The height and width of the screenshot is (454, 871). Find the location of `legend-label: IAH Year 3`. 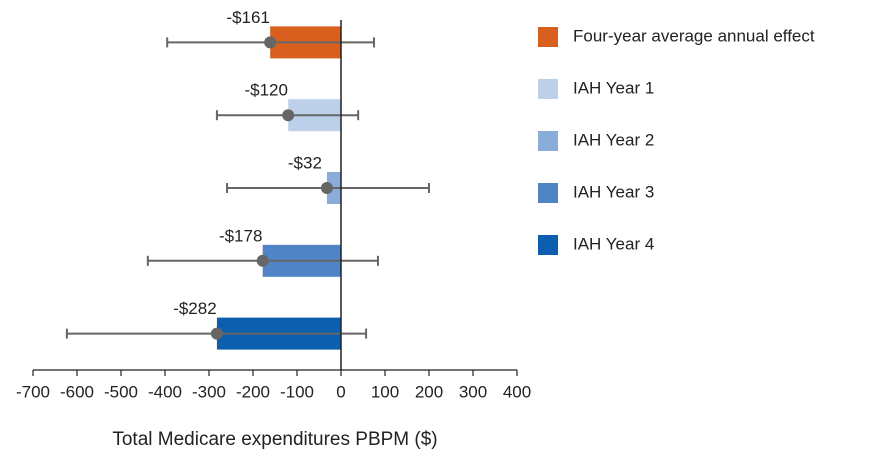

legend-label: IAH Year 3 is located at coordinates (613, 191).